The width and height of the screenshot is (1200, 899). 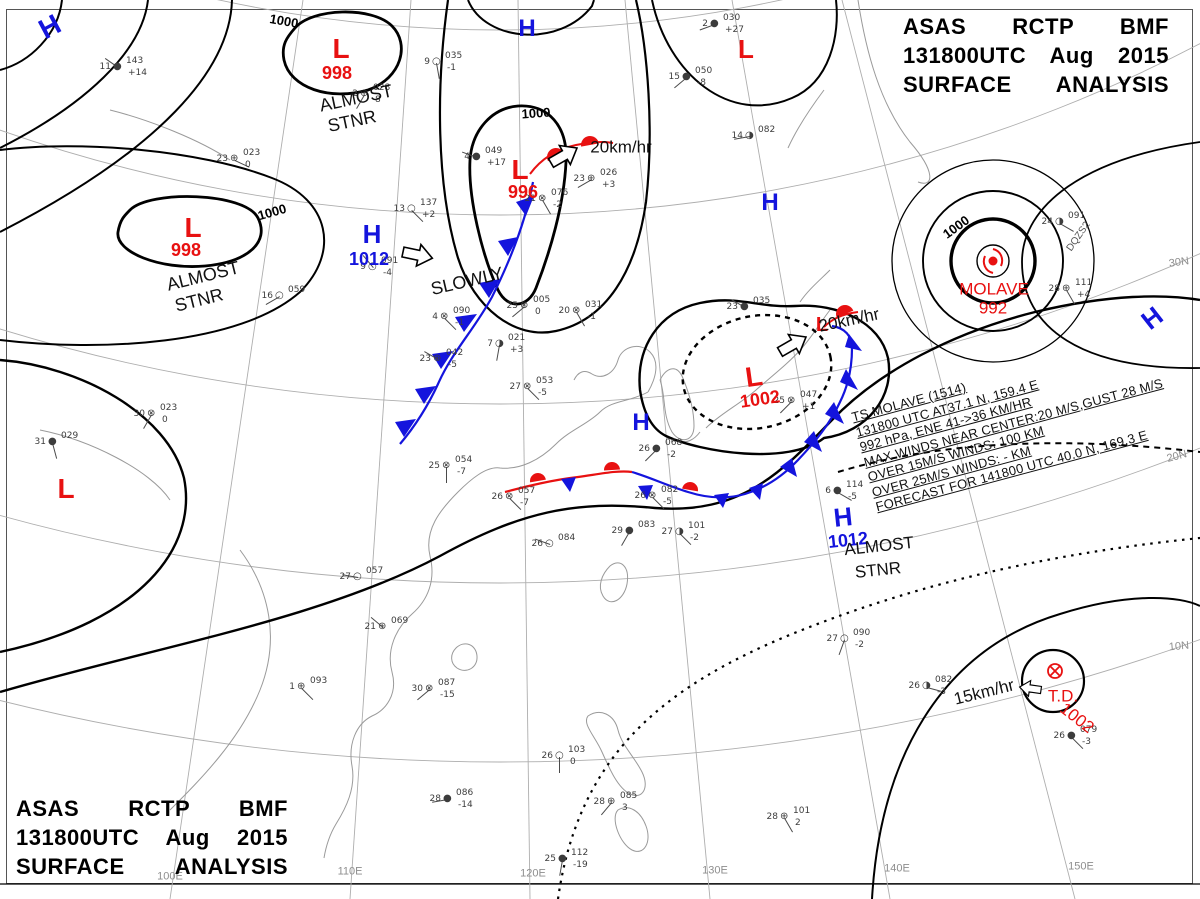 I want to click on cold-front-triangles, so click(x=464, y=316).